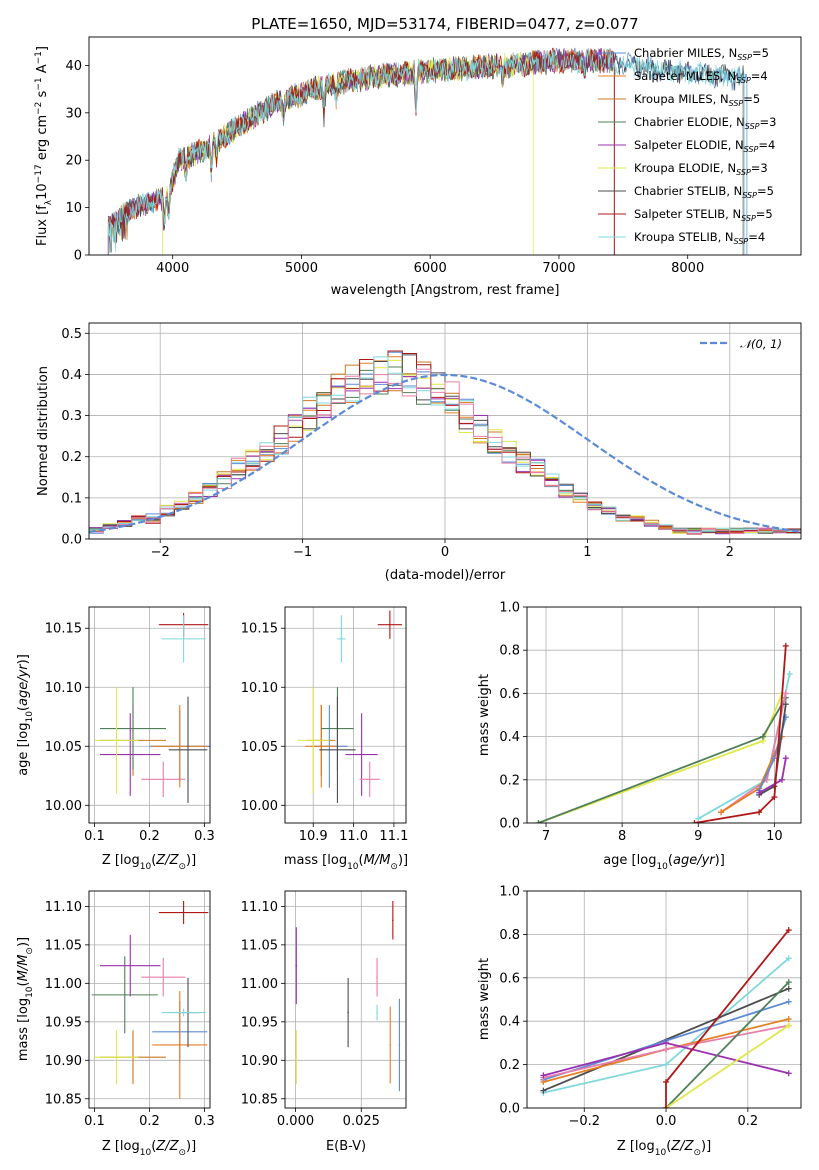  What do you see at coordinates (71, 457) in the screenshot?
I see `y-tick-label: 0.2` at bounding box center [71, 457].